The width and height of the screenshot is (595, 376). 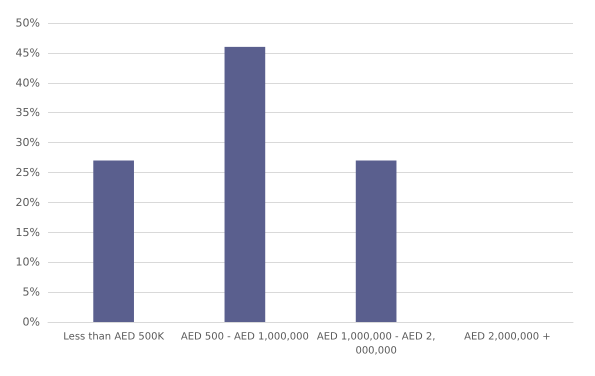 I want to click on x-tick-label: AED 2,000,000 +, so click(x=507, y=337).